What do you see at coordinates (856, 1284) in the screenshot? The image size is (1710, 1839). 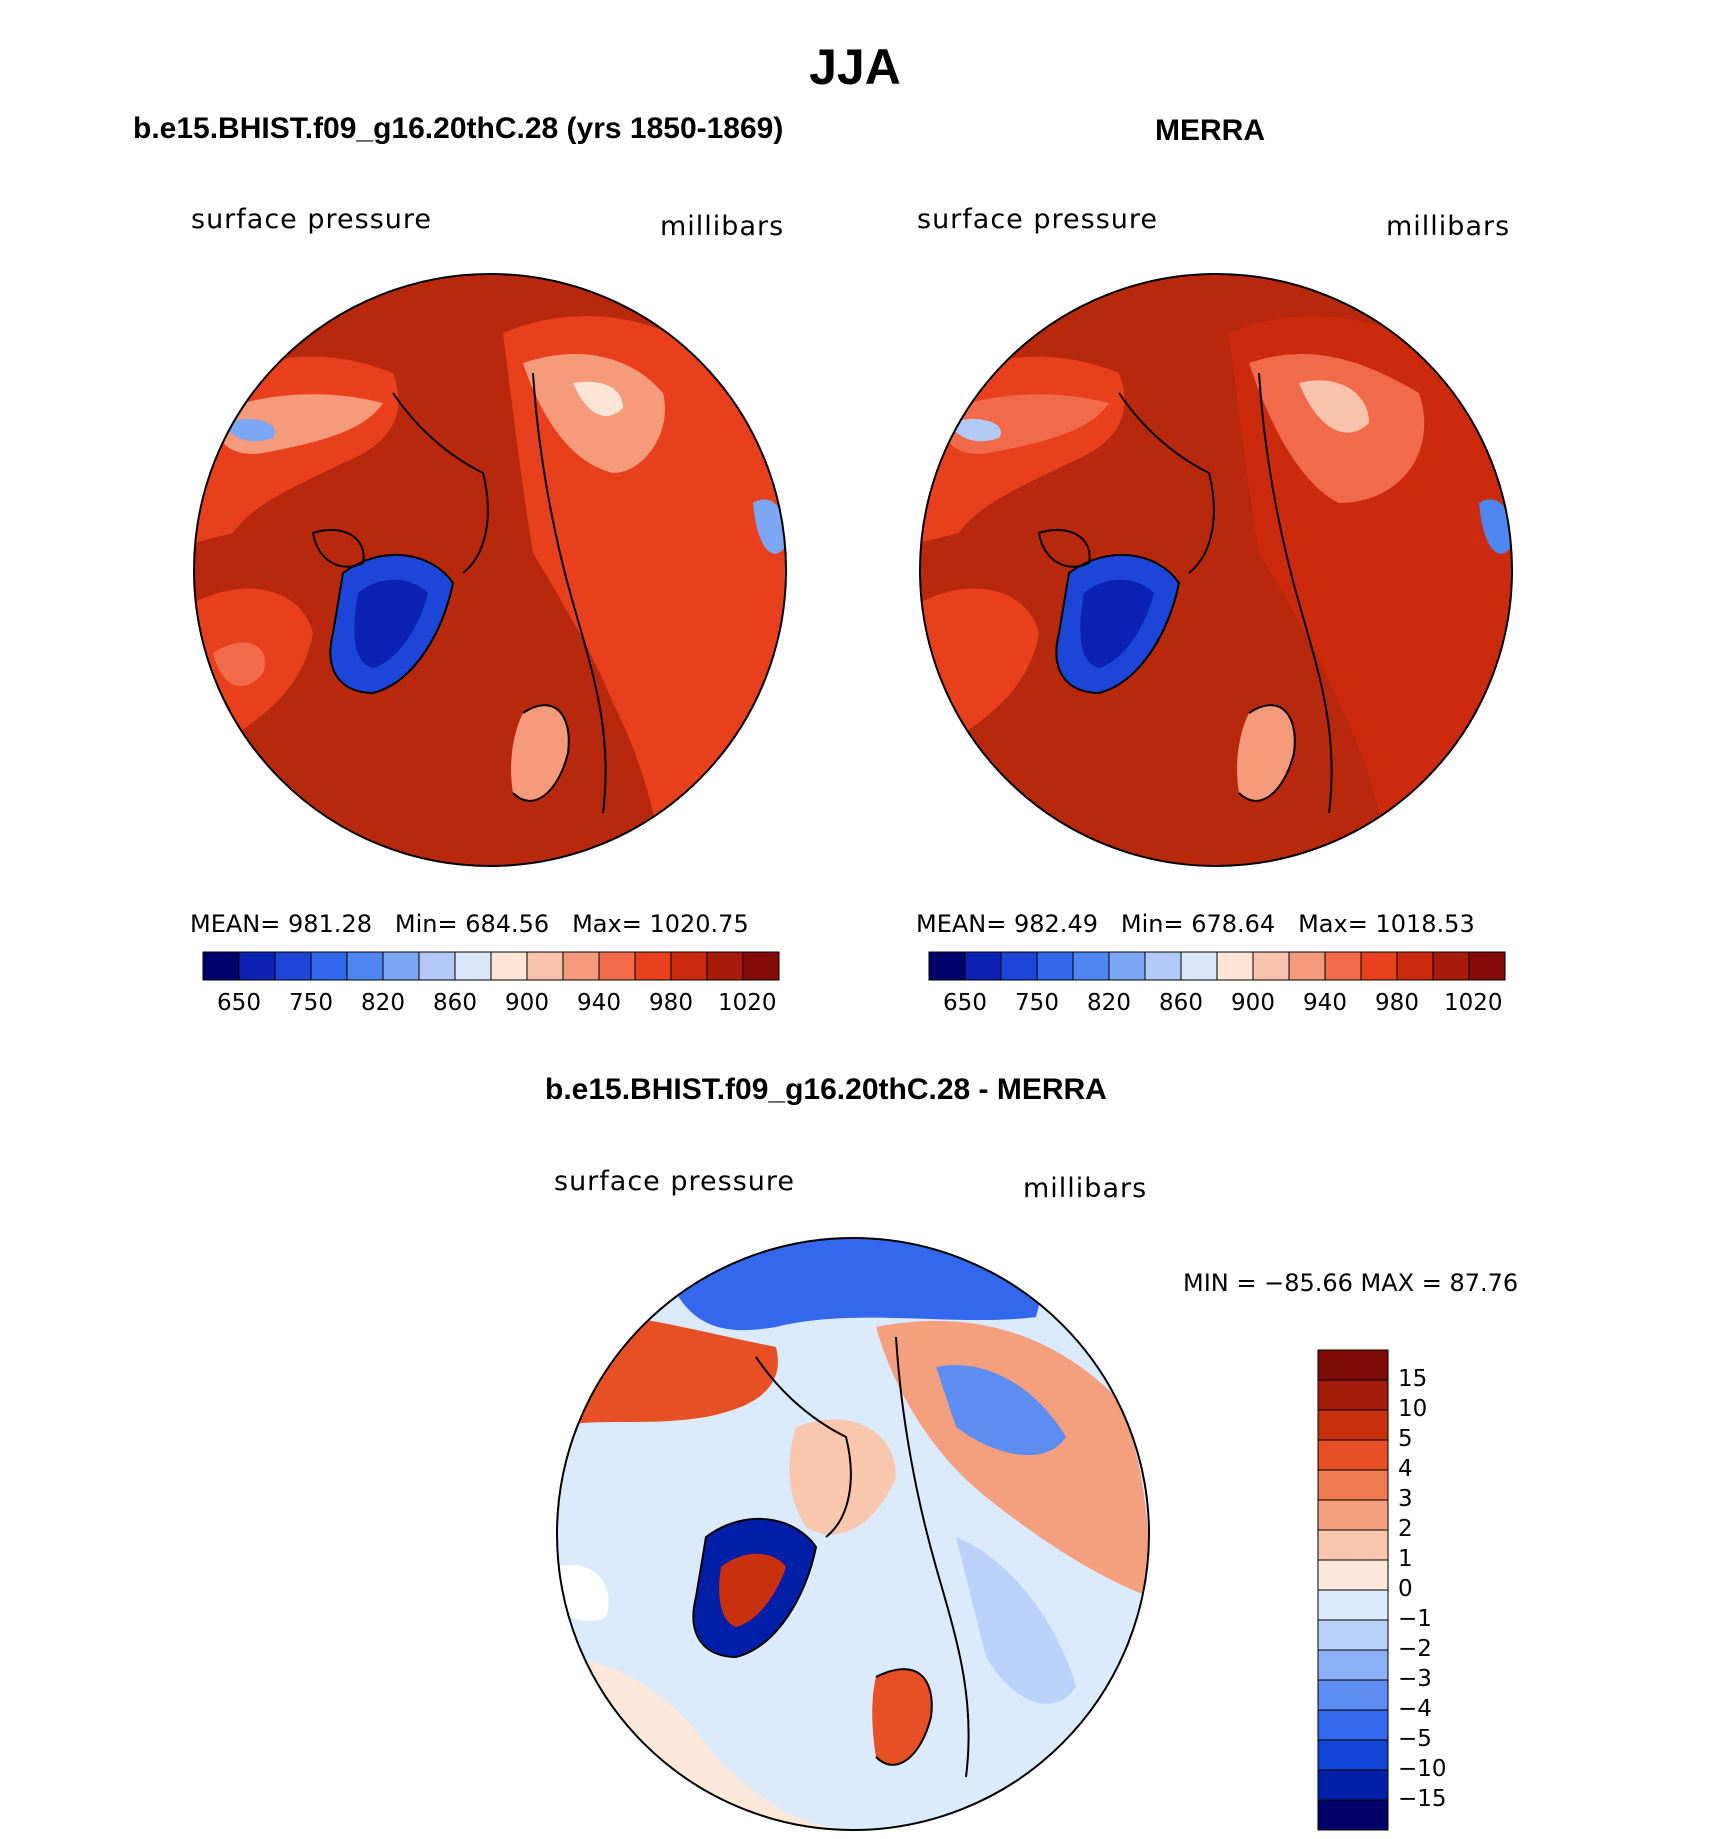 I see `pacific-negative-anomaly` at bounding box center [856, 1284].